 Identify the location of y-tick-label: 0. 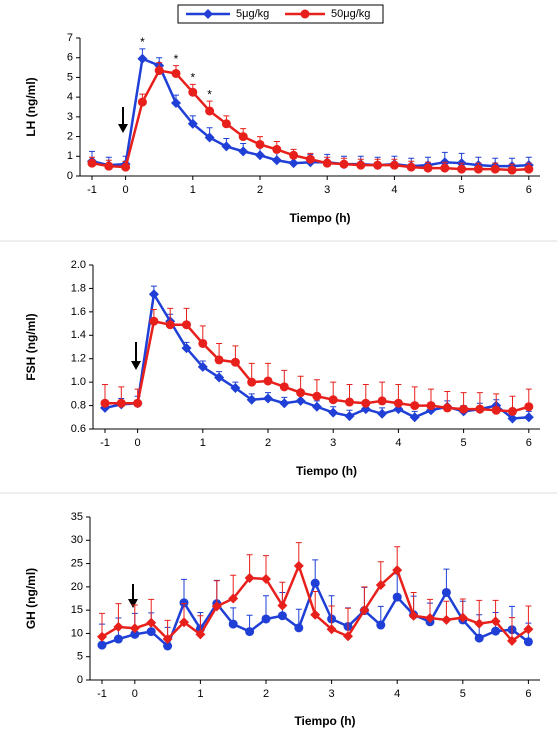
(70, 176).